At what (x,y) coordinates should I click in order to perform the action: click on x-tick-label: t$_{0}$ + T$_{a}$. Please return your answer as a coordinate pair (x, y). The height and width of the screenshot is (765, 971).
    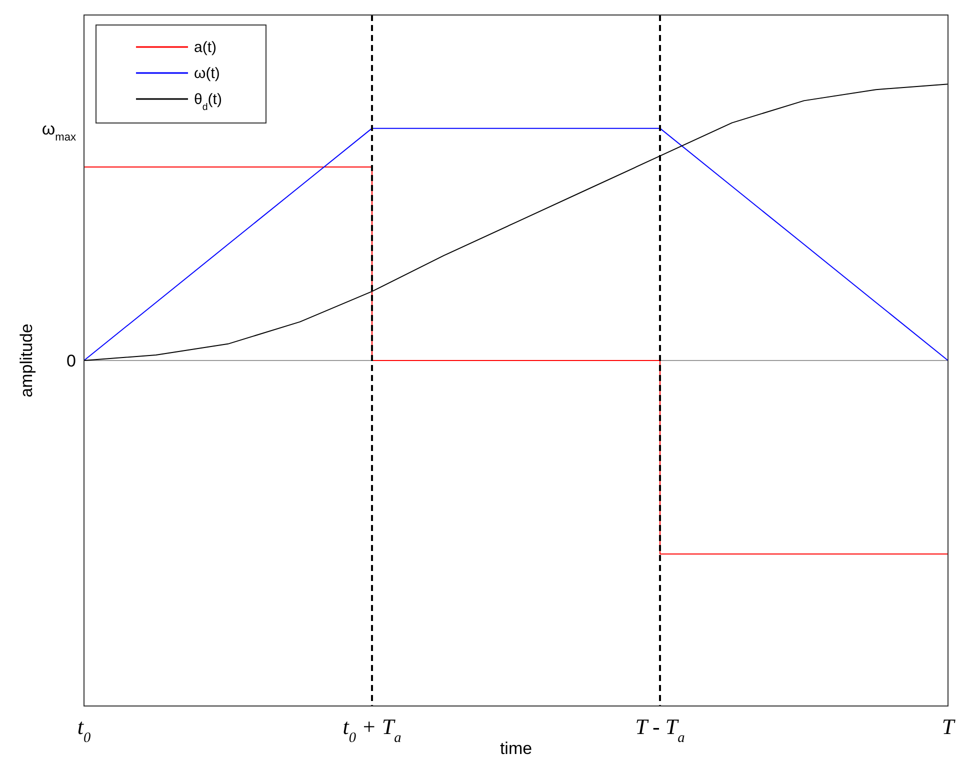
    Looking at the image, I should click on (372, 730).